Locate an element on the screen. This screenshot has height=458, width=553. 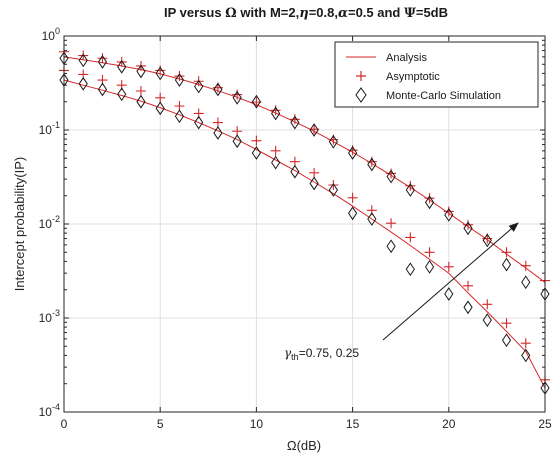
annotation-arrow is located at coordinates (450, 281).